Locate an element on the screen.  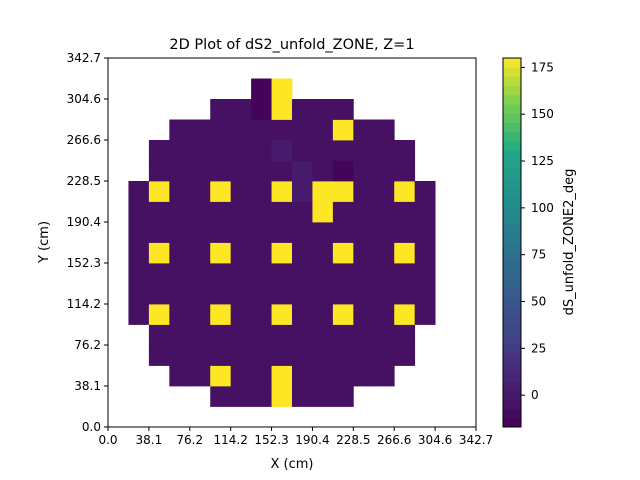
y-axis-label: Y (cm) is located at coordinates (44, 242).